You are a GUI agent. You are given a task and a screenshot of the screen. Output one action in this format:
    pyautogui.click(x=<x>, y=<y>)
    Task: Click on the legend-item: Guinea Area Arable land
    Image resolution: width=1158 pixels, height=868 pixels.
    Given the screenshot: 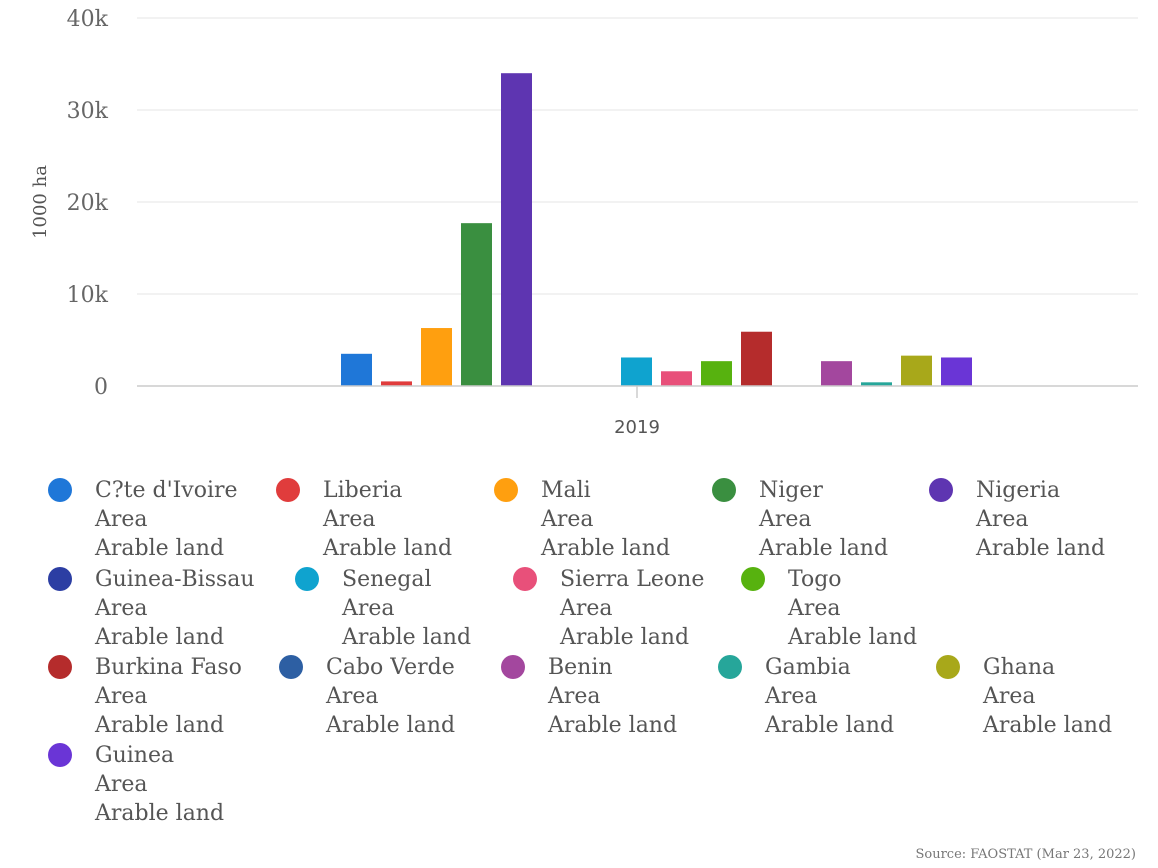 What is the action you would take?
    pyautogui.click(x=136, y=784)
    